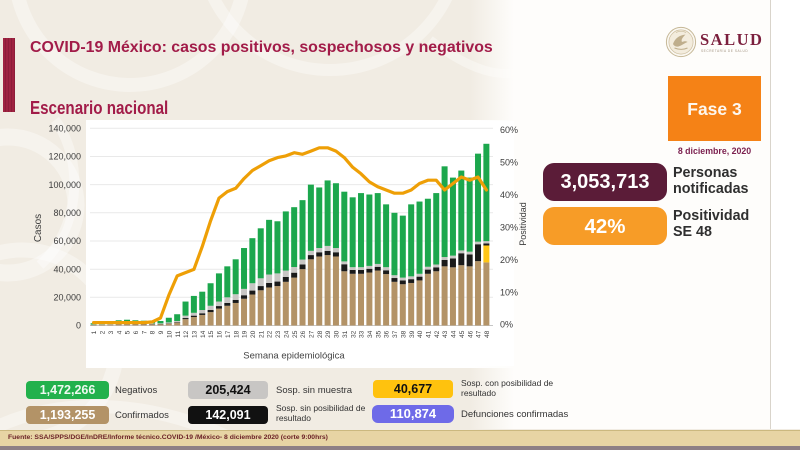  I want to click on svg-text: 27, so click(311, 334).